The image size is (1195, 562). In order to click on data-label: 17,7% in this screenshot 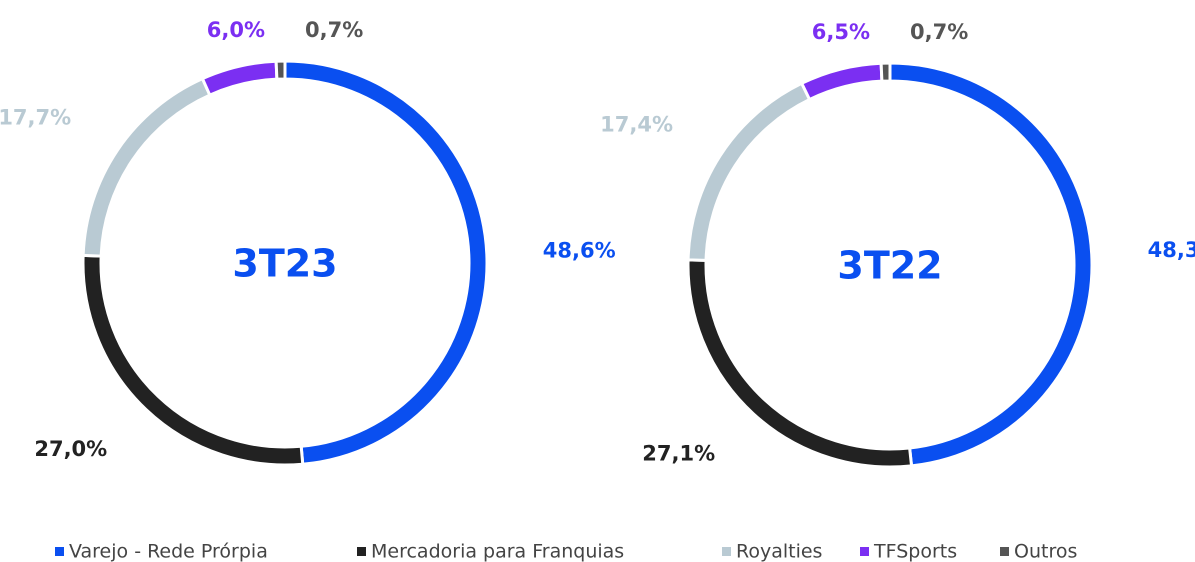, I will do `click(35, 118)`.